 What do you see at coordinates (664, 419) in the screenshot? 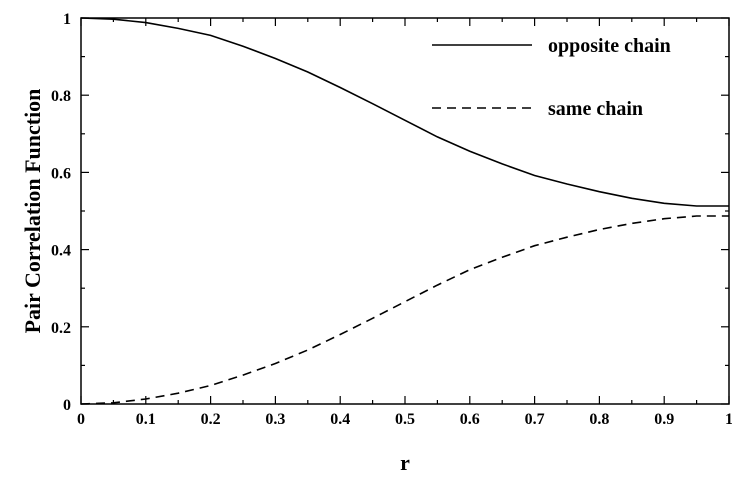
I see `x-tick-label: 0.9` at bounding box center [664, 419].